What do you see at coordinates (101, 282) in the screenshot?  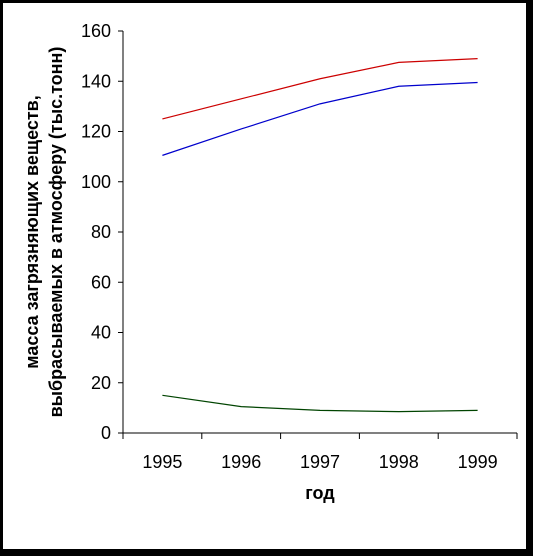 I see `y-tick-label: 60` at bounding box center [101, 282].